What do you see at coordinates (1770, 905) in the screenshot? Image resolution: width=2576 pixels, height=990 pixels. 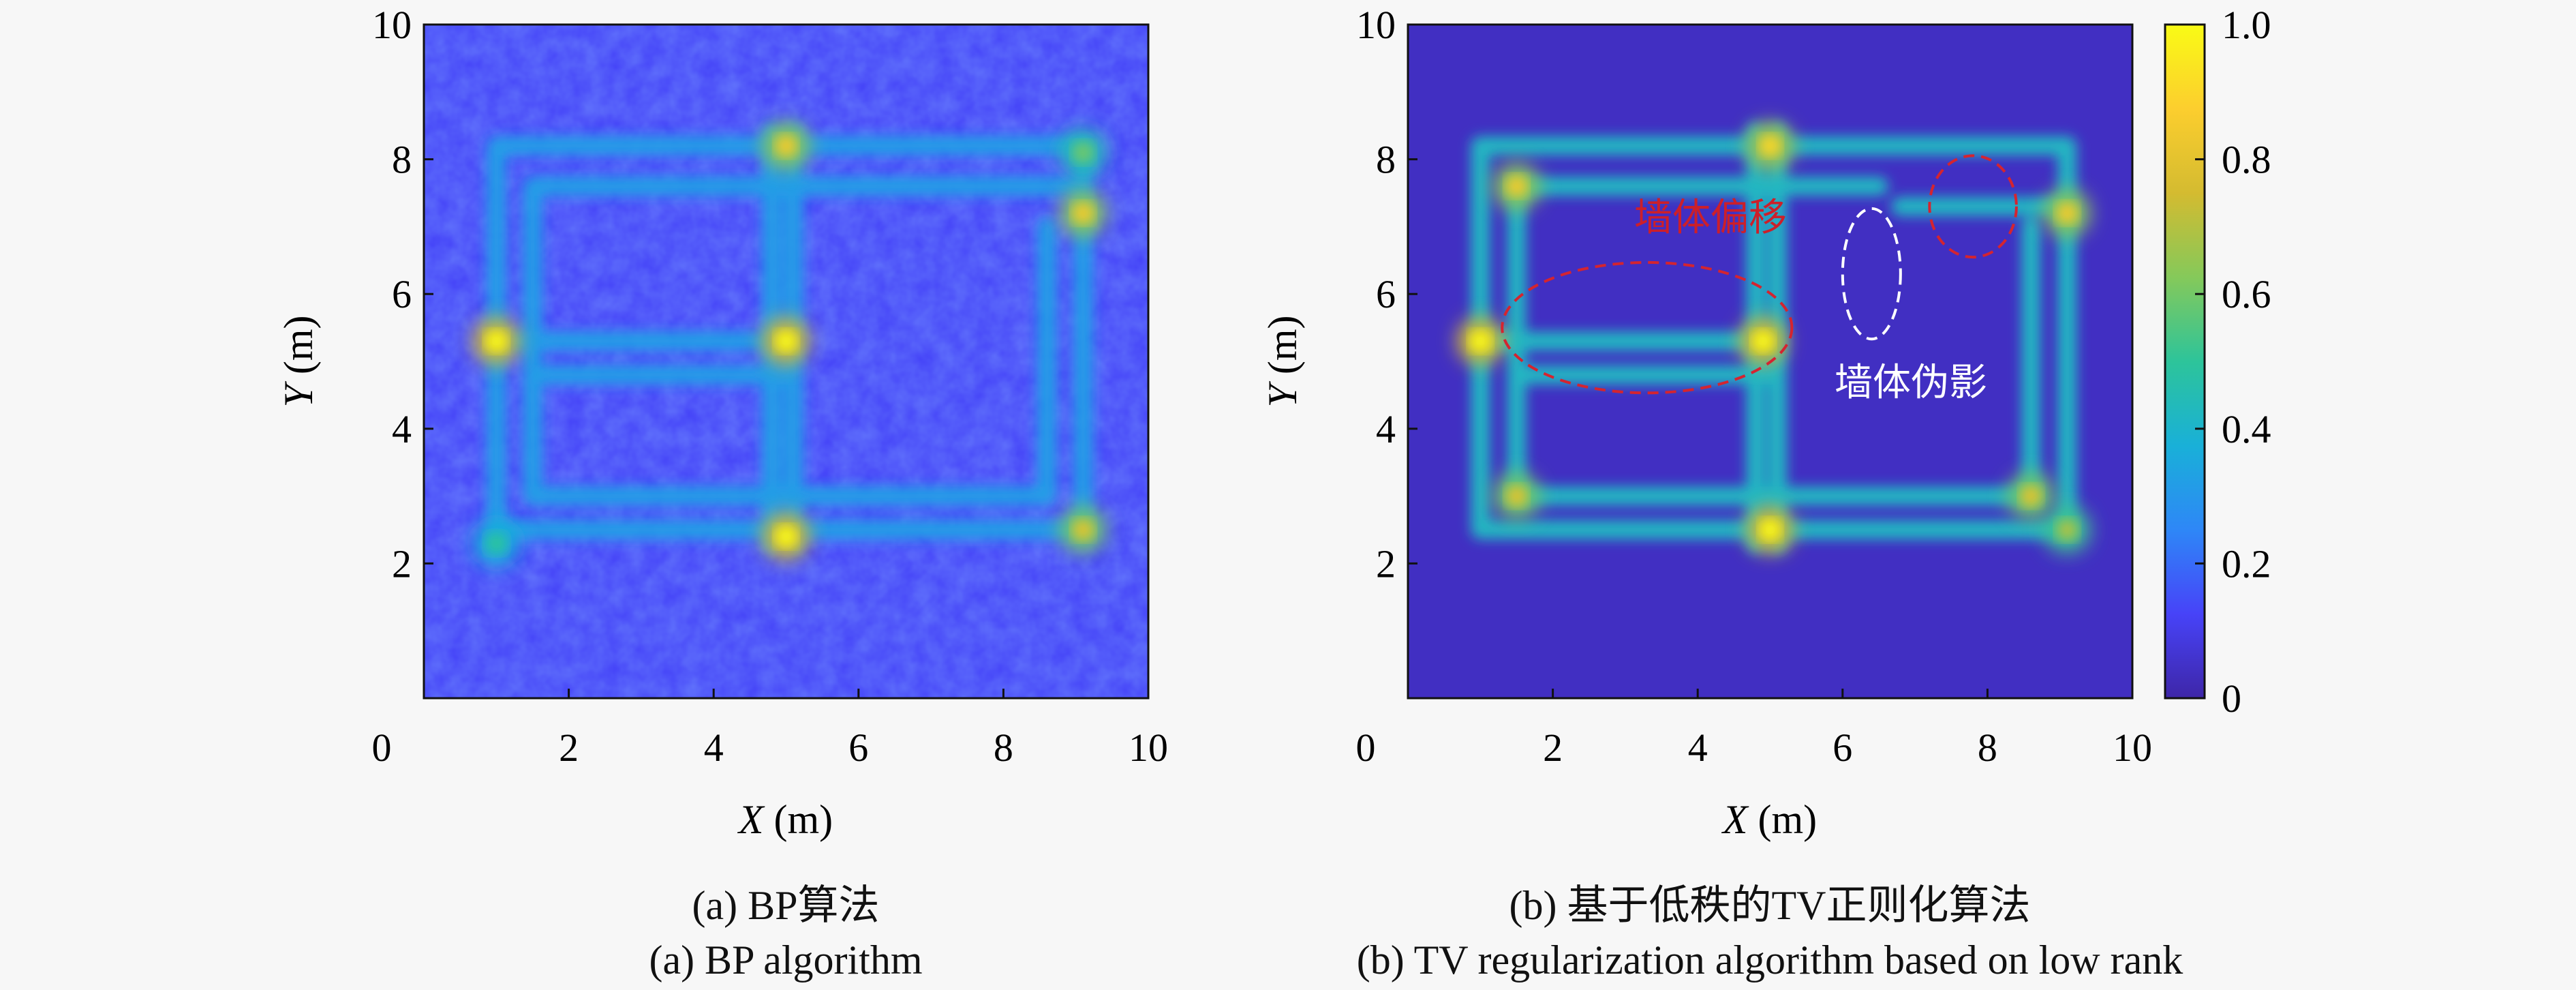 I see `caption-b-cn: (b) 基于低秩的TV正则化算法` at bounding box center [1770, 905].